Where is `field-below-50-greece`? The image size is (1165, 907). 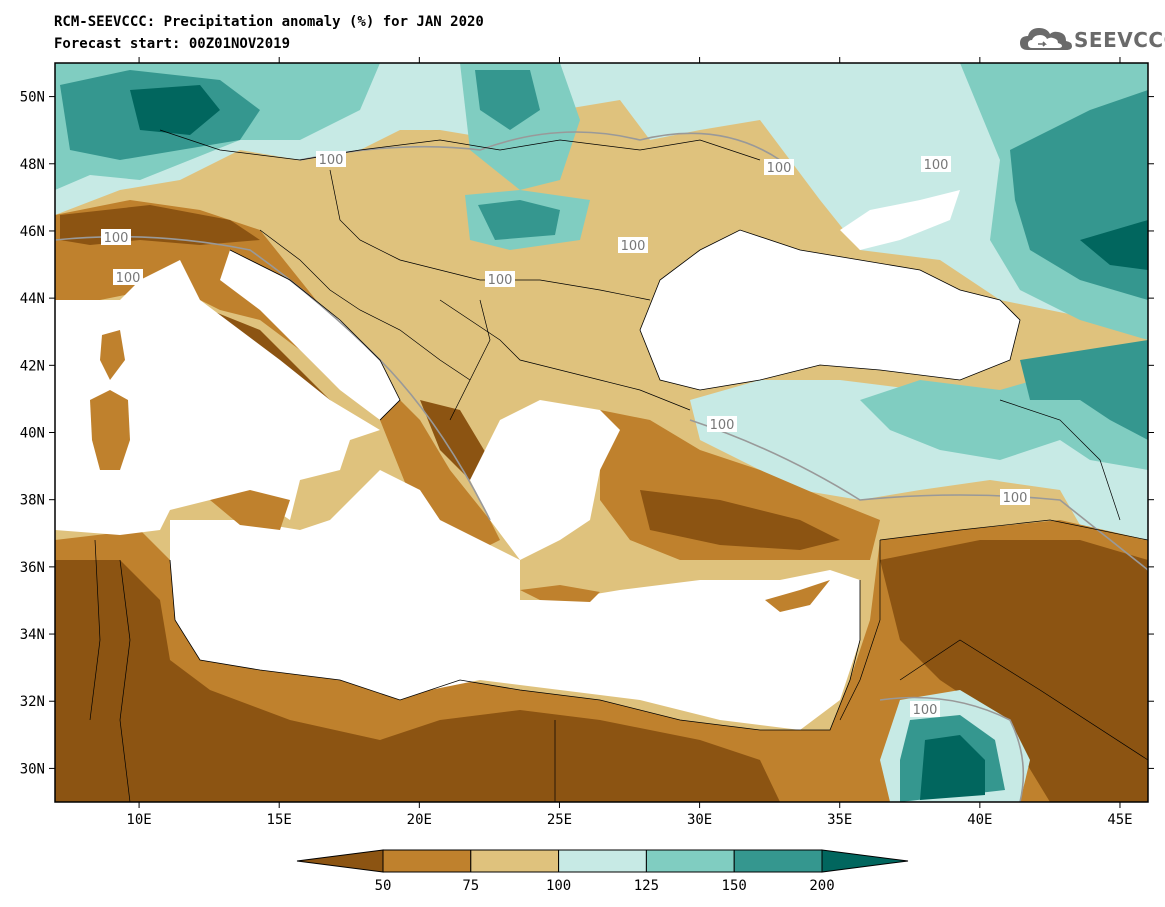
field-below-50-greece is located at coordinates (455, 440).